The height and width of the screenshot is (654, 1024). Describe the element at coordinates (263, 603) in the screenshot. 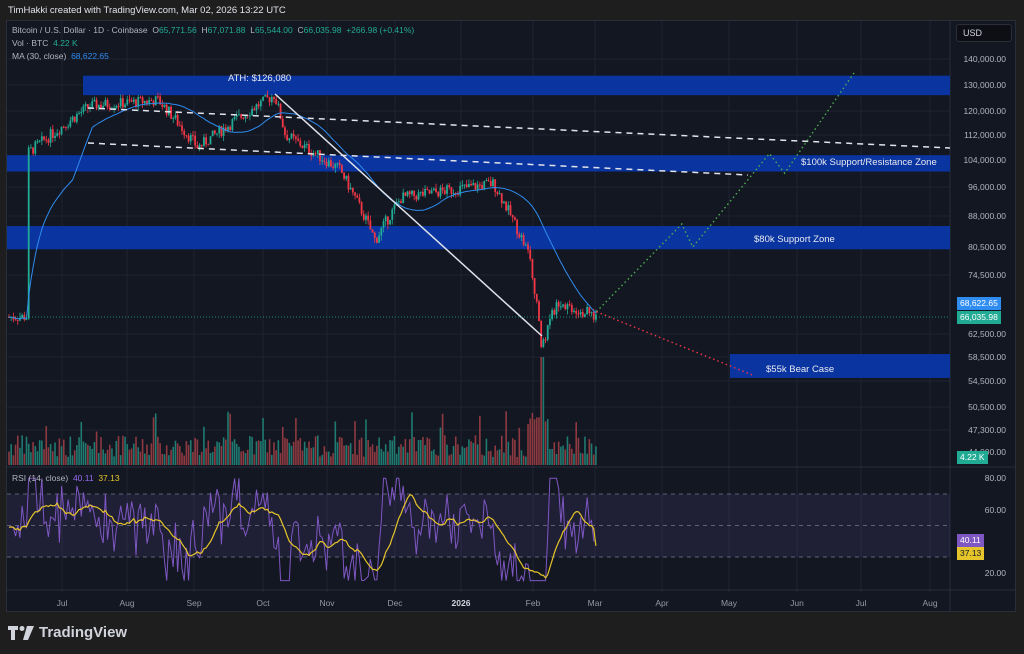

I see `time-axis-label: Oct` at that location.